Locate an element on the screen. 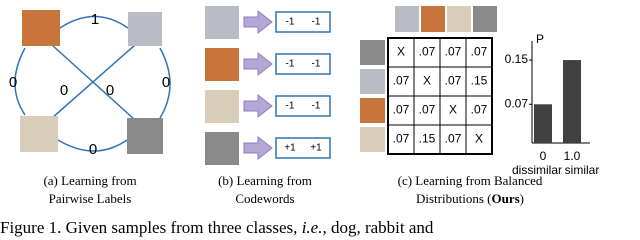 Image resolution: width=640 pixels, height=240 pixels. category-name: dissimilar is located at coordinates (537, 170).